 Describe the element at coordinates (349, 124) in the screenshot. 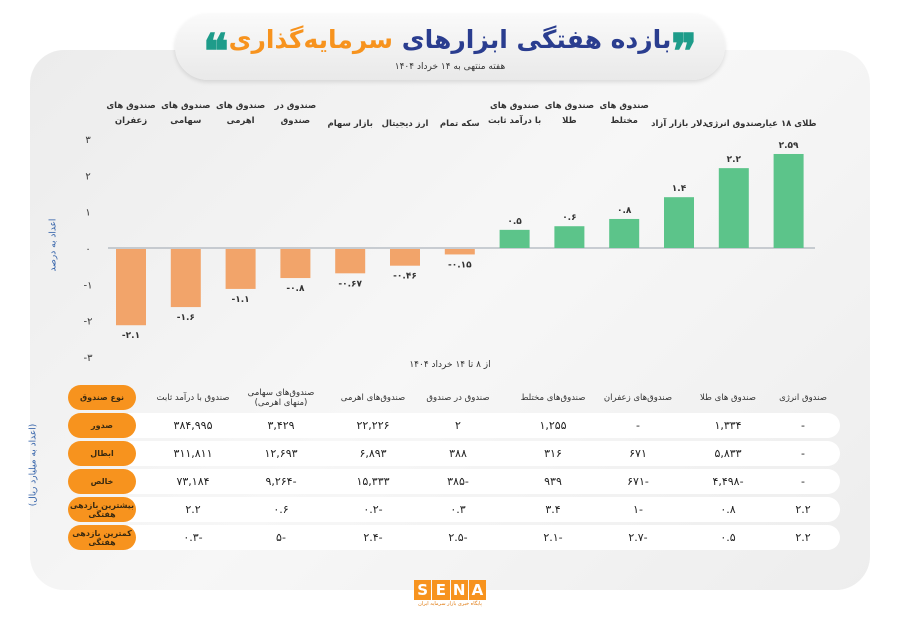

I see `category-label: بازار سهام` at that location.